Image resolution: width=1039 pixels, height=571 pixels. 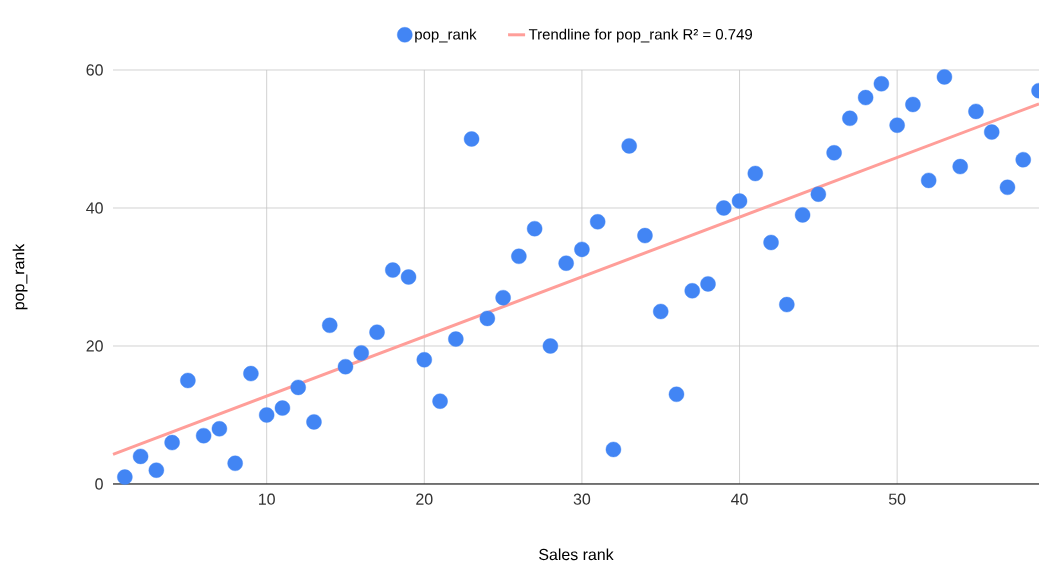 What do you see at coordinates (20, 276) in the screenshot?
I see `y-axis-title: pop_rank` at bounding box center [20, 276].